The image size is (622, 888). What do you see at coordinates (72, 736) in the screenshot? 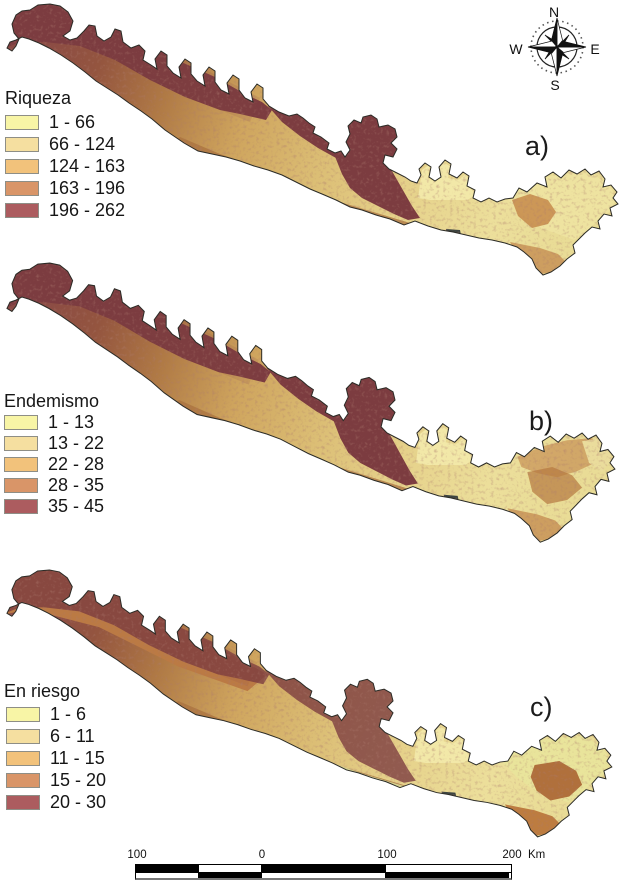
I see `legend-range: 6 - 11` at bounding box center [72, 736].